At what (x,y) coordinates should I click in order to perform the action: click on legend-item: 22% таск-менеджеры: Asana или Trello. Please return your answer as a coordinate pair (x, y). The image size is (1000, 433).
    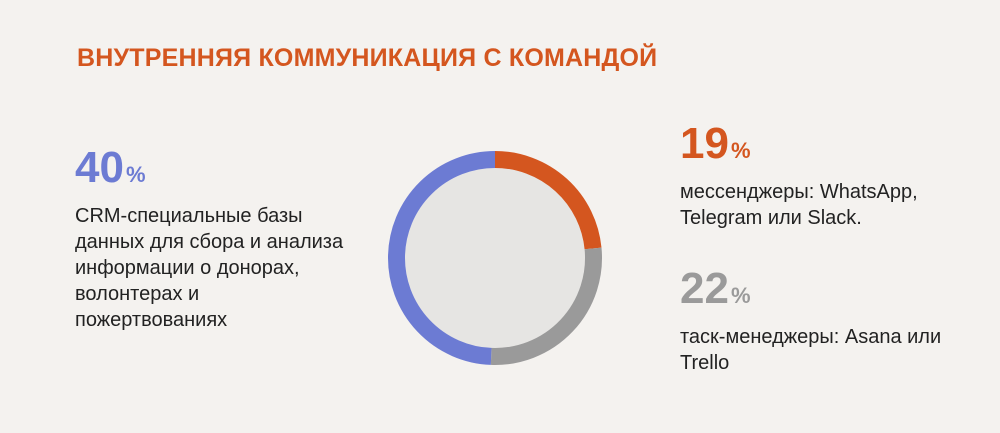
    Looking at the image, I should click on (825, 320).